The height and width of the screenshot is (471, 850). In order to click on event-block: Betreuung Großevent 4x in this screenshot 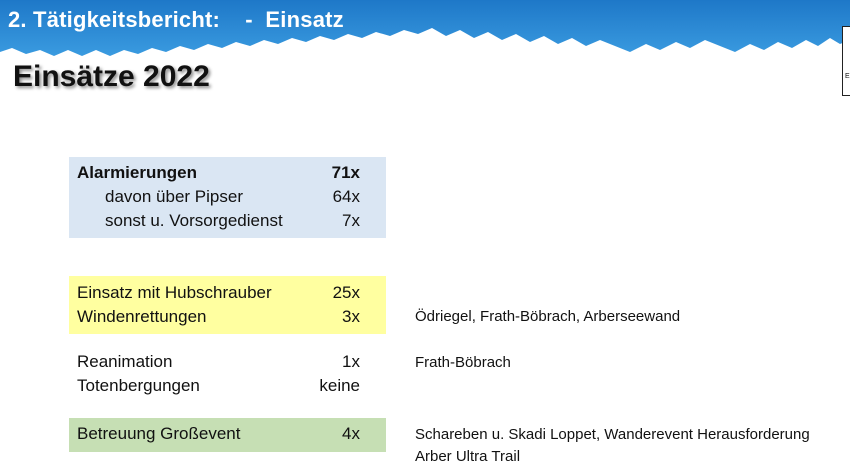, I will do `click(227, 435)`.